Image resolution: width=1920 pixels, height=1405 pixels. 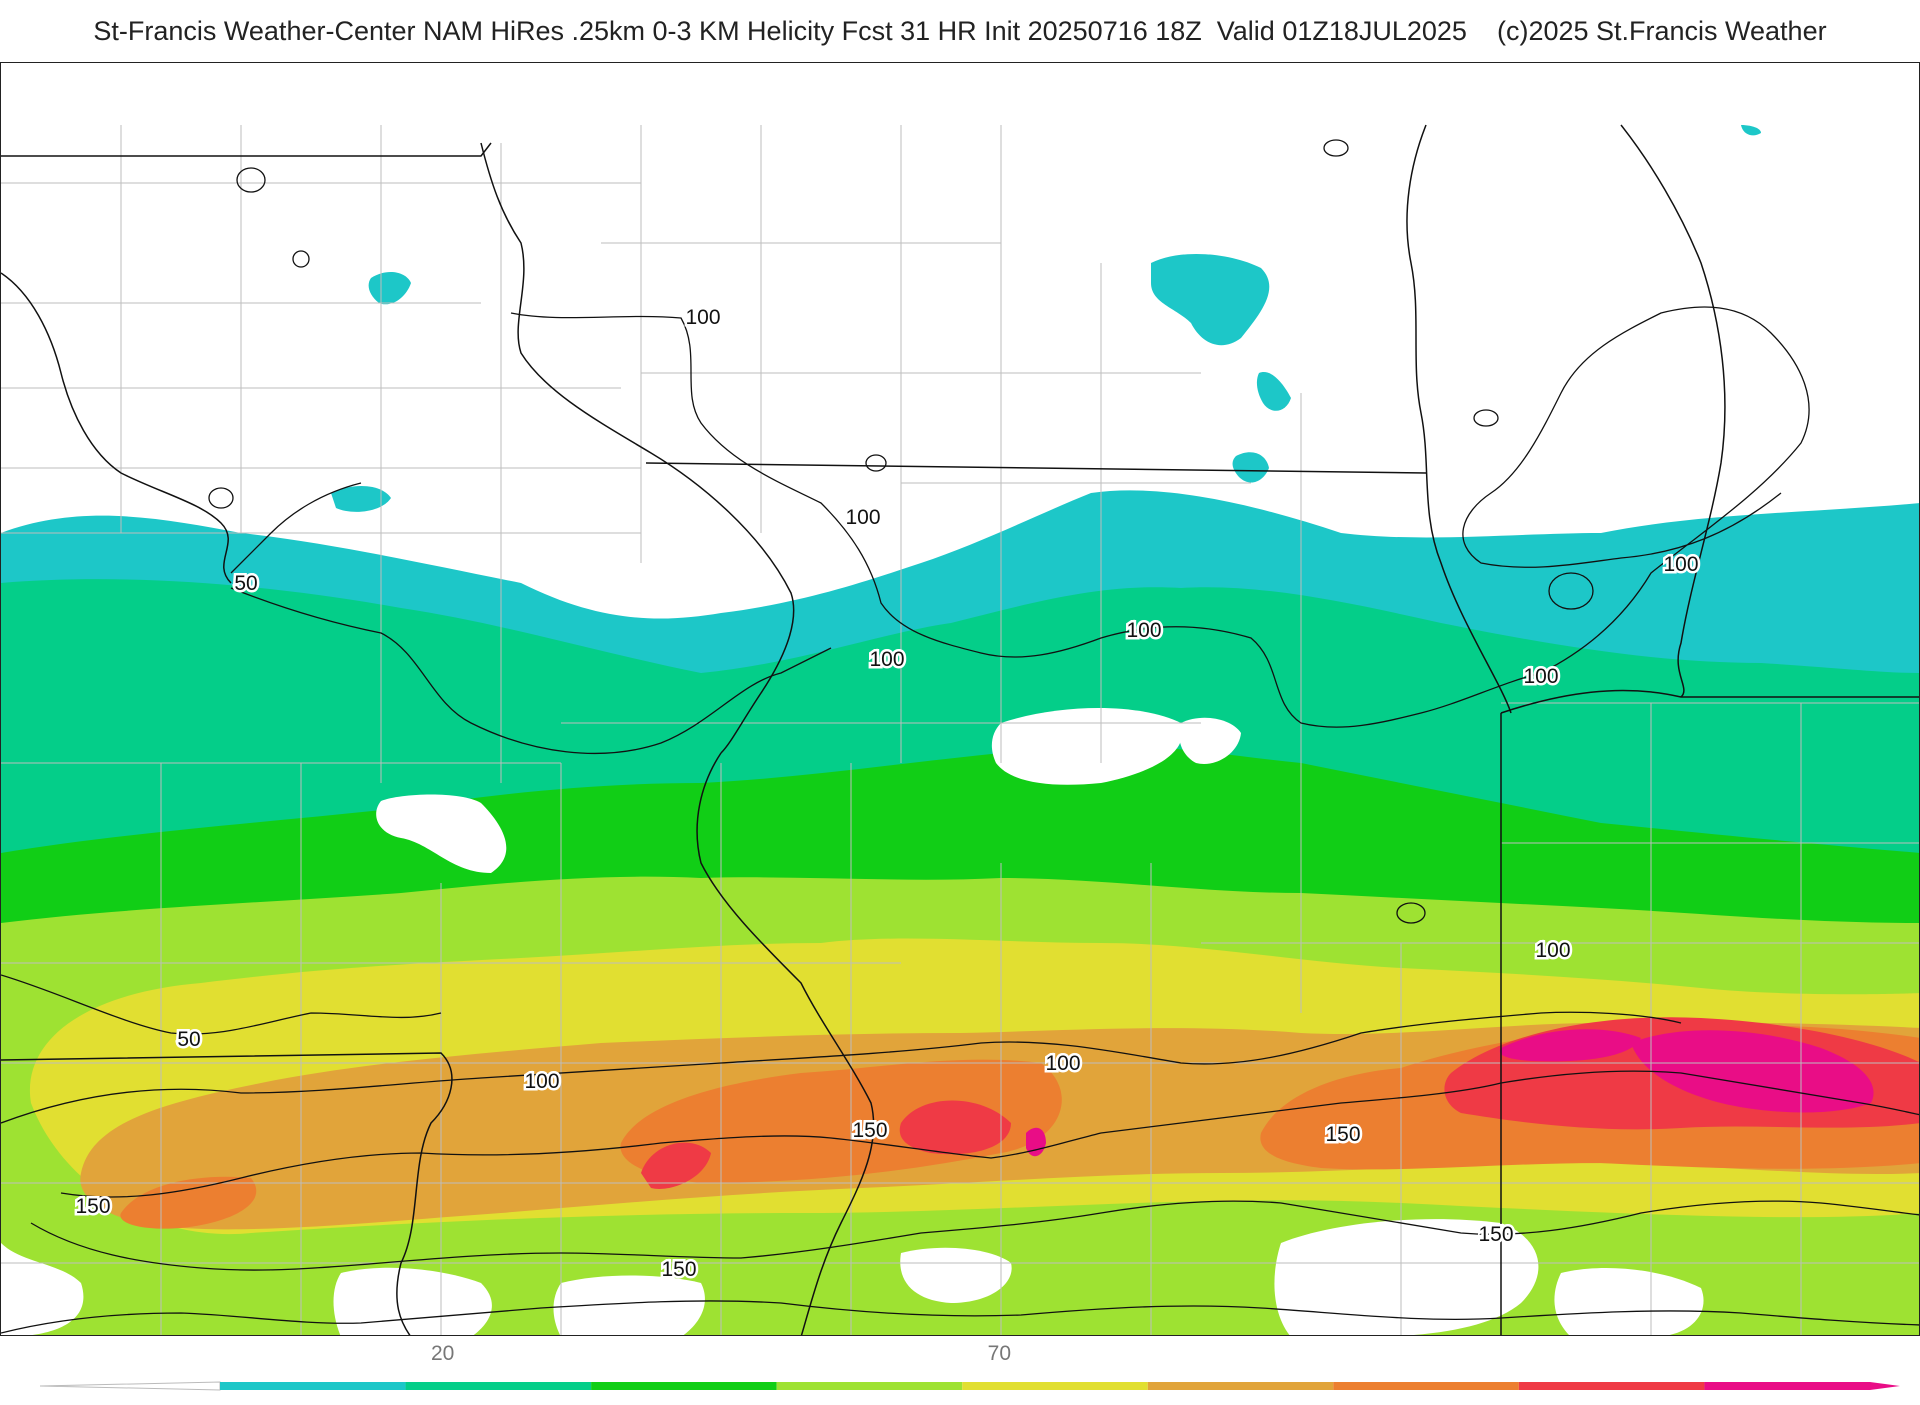 What do you see at coordinates (785, 1043) in the screenshot?
I see `border-mississippi` at bounding box center [785, 1043].